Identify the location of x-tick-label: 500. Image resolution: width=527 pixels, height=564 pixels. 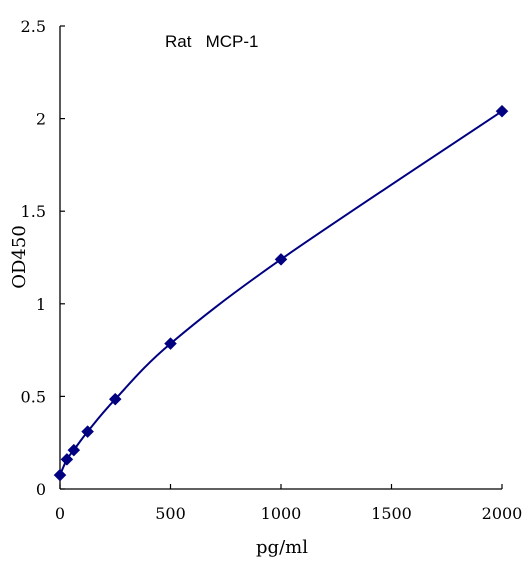
(170, 513).